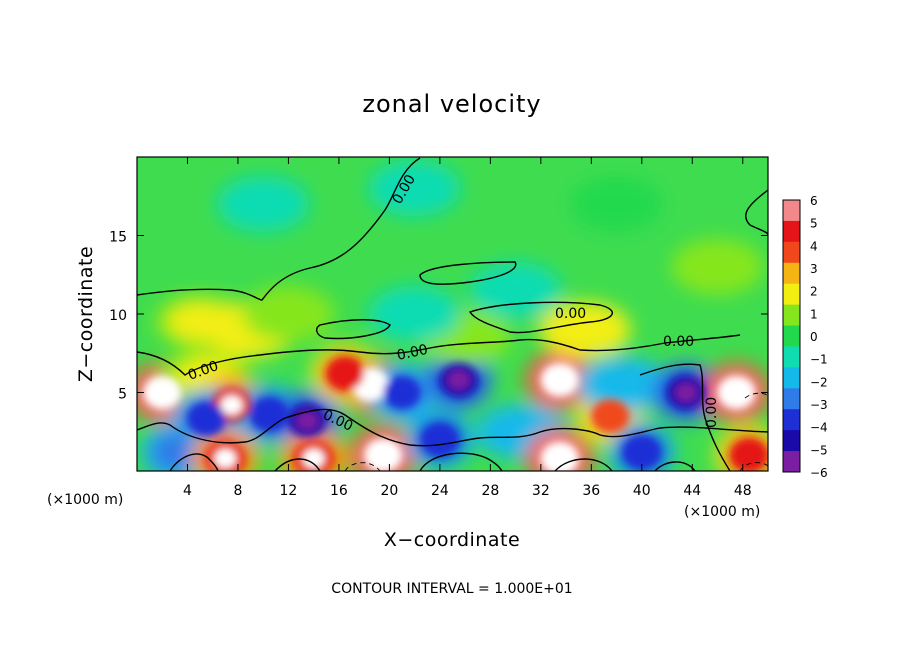  What do you see at coordinates (743, 491) in the screenshot?
I see `x-tick-label: 48` at bounding box center [743, 491].